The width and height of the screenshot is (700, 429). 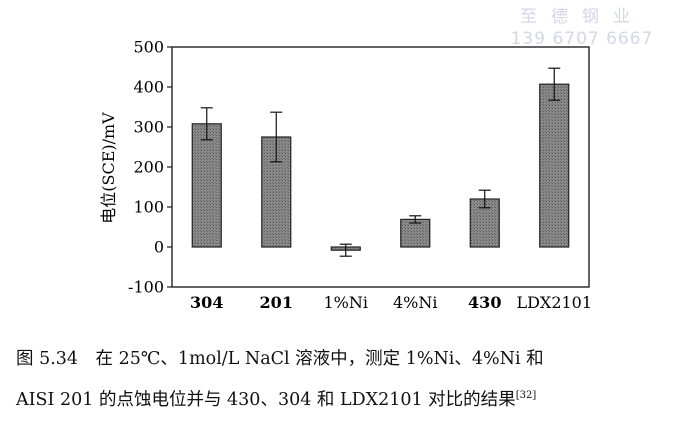 I want to click on watermark-company: 至德钢业, so click(x=582, y=17).